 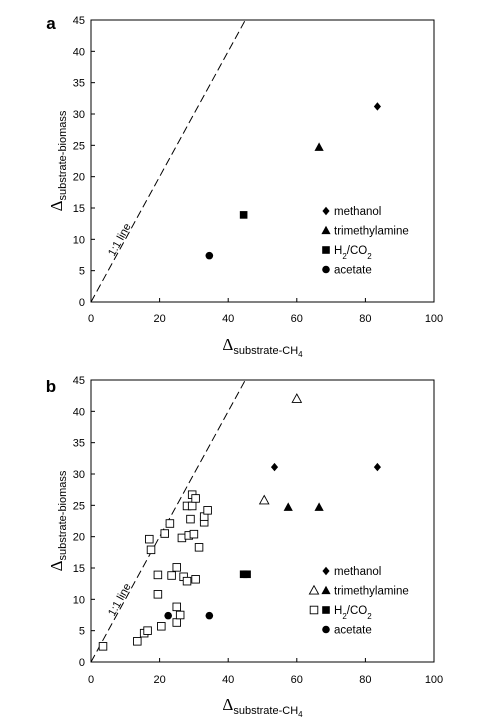 What do you see at coordinates (51, 23) in the screenshot?
I see `panel-label: a` at bounding box center [51, 23].